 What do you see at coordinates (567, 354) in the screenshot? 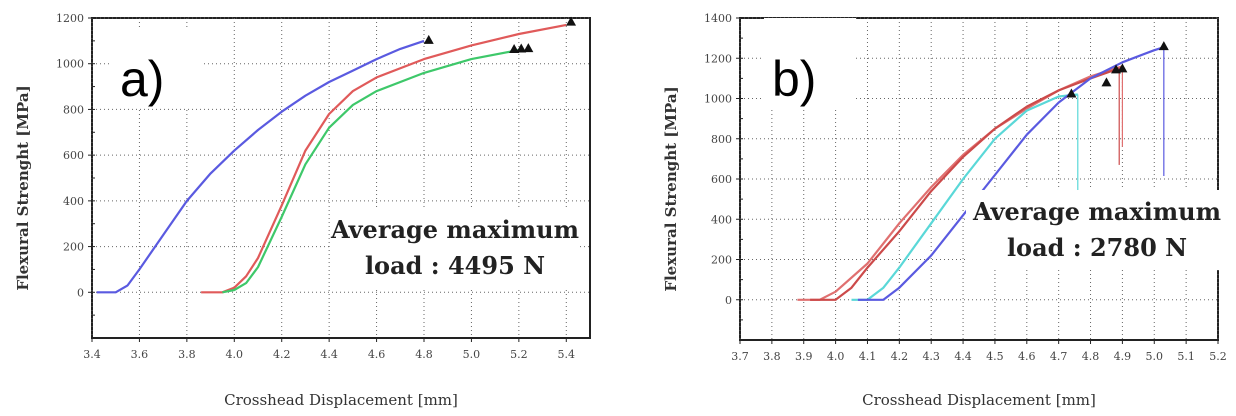
I see `x-tick-label: 5.4` at bounding box center [567, 354].